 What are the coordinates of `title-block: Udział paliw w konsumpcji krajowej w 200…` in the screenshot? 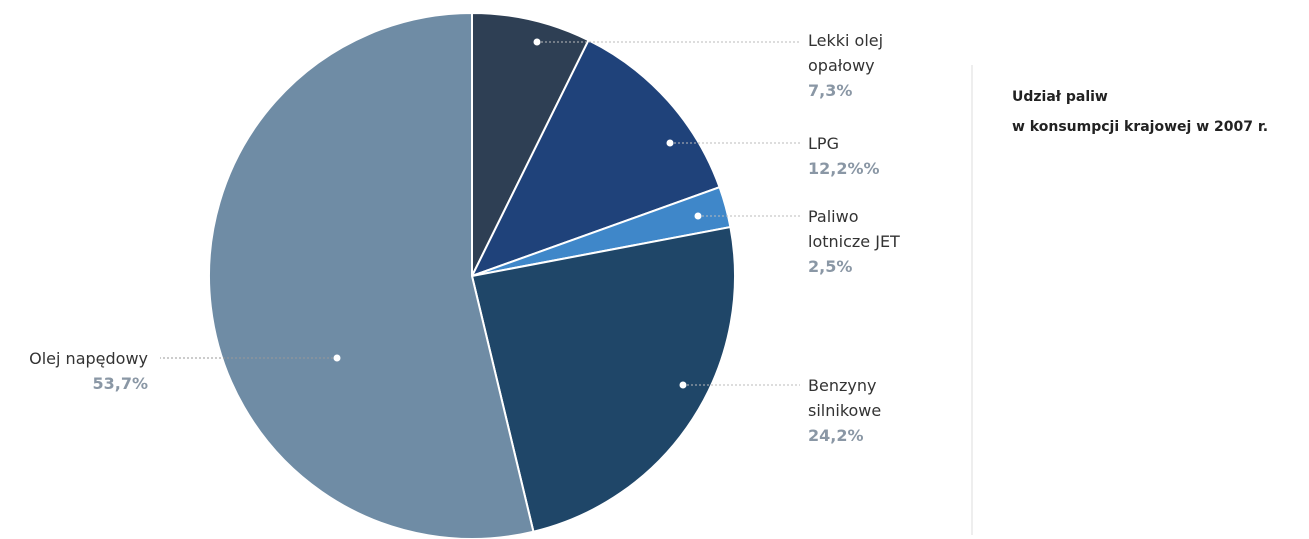 It's located at (1140, 112).